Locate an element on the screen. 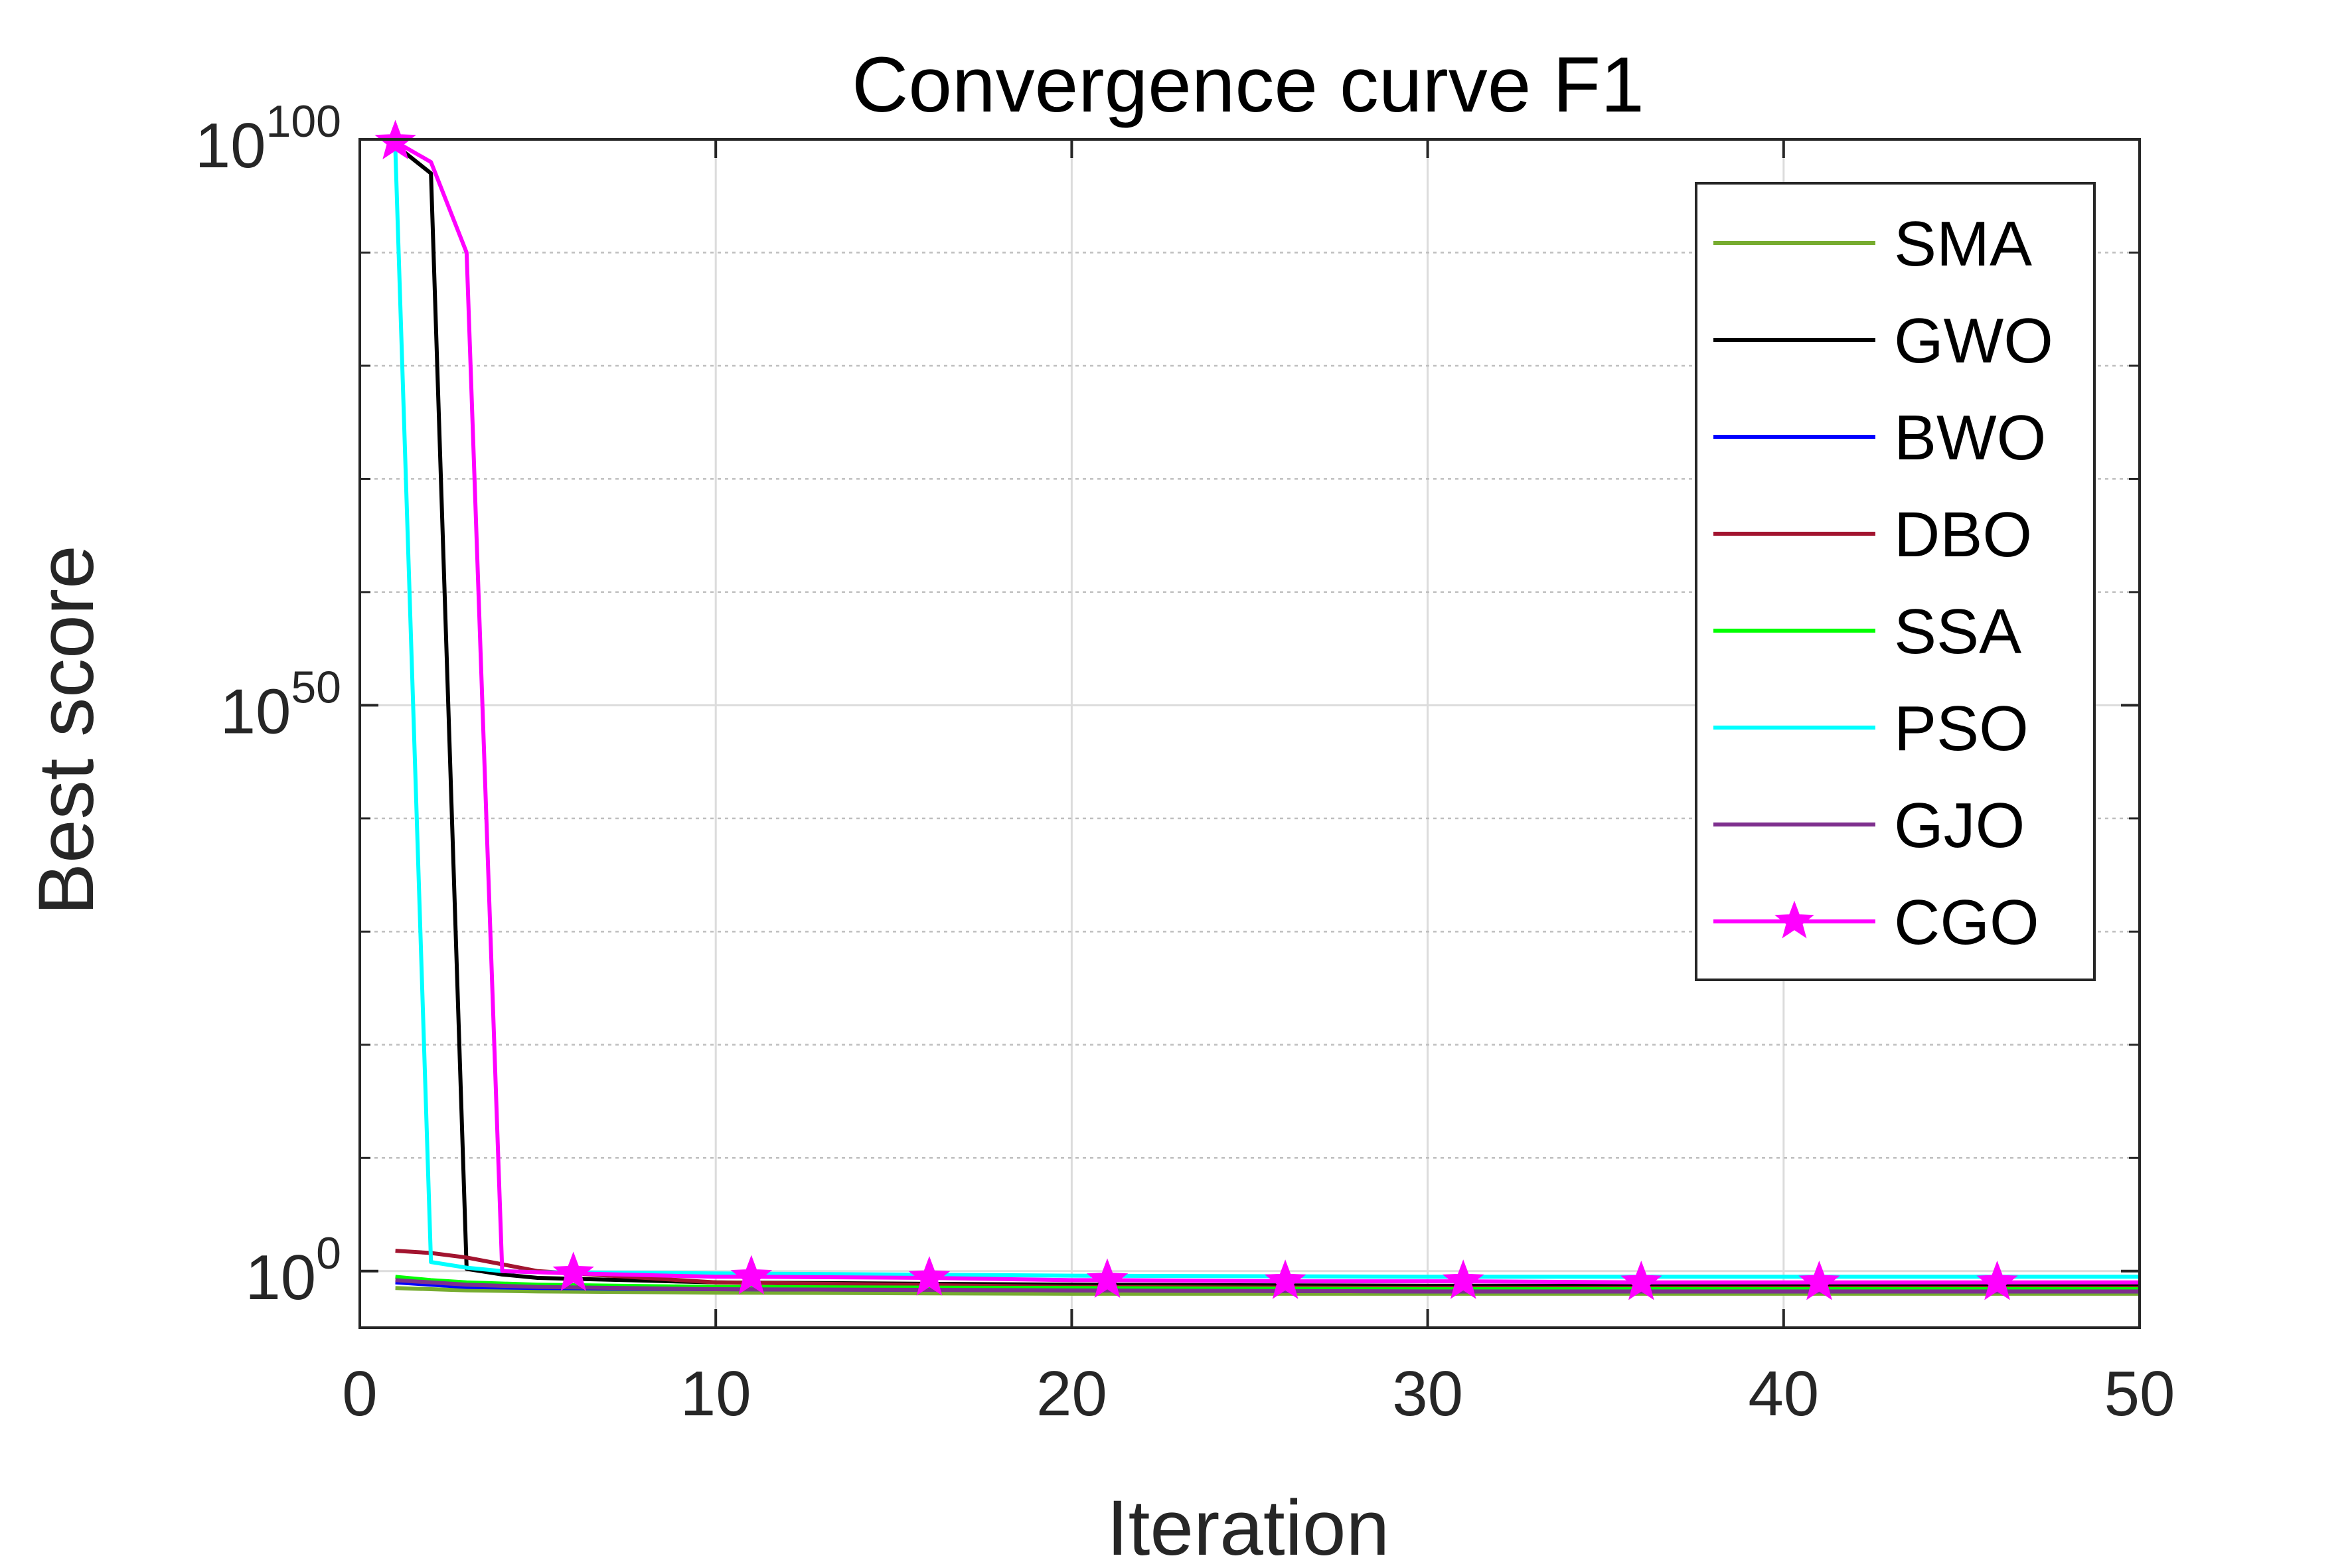 The height and width of the screenshot is (1568, 2352). legend-label: SSA is located at coordinates (1958, 632).